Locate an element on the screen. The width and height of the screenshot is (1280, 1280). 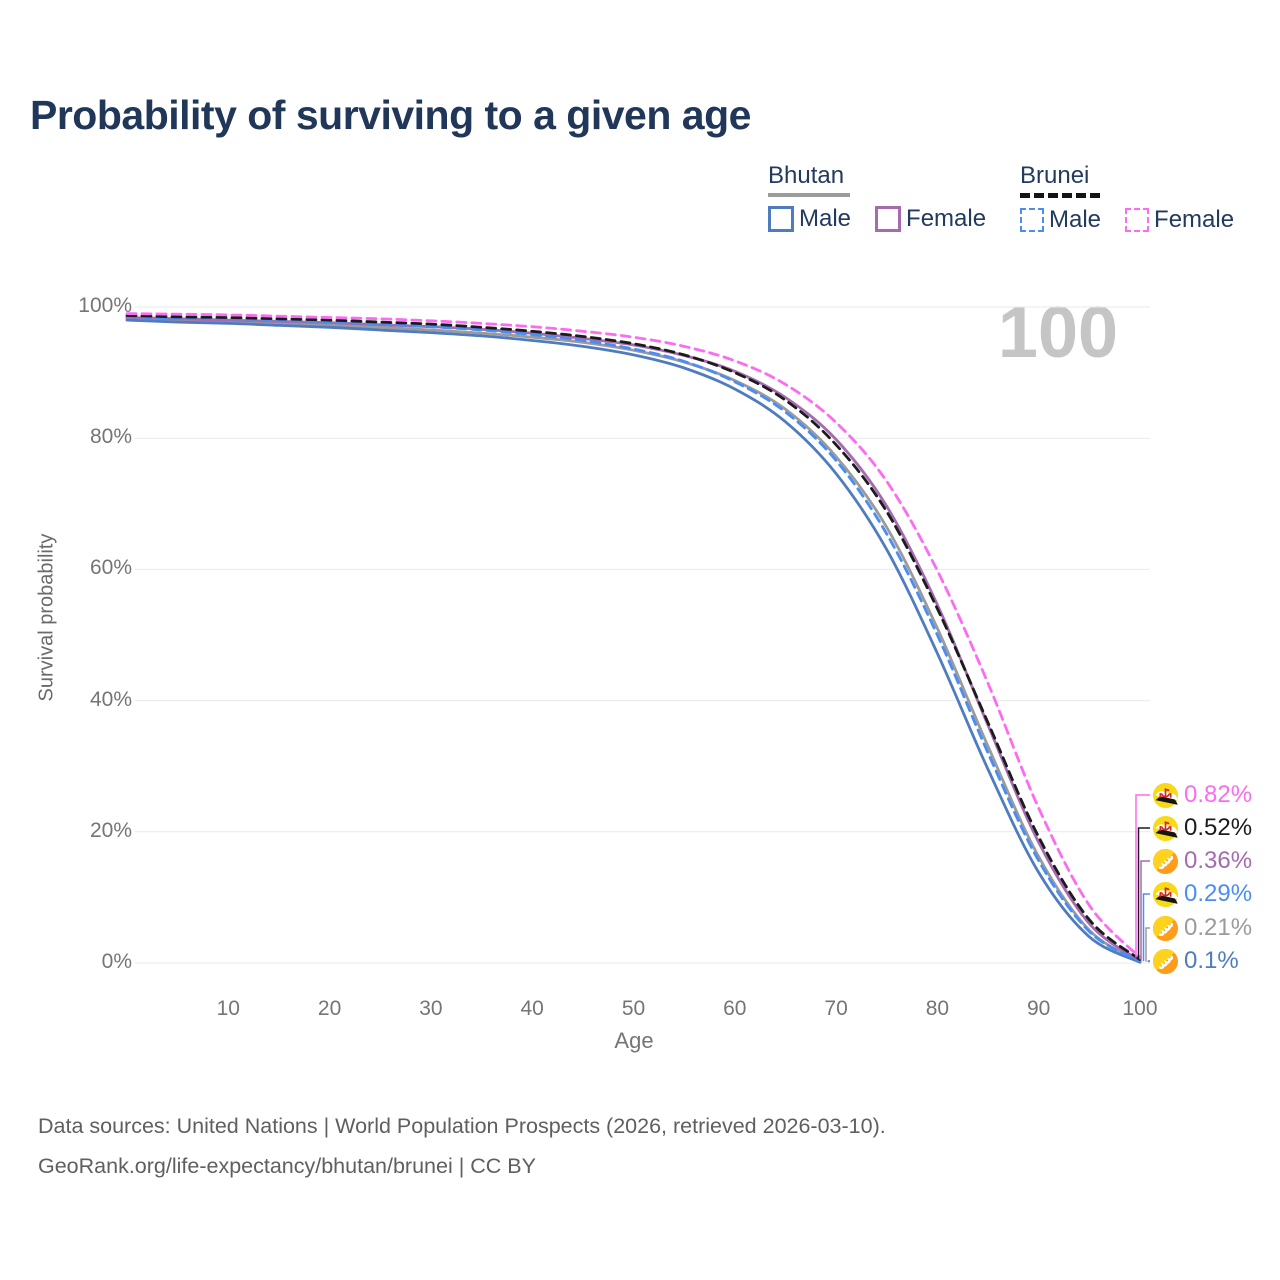
end-label-value: 0.21% is located at coordinates (1218, 927).